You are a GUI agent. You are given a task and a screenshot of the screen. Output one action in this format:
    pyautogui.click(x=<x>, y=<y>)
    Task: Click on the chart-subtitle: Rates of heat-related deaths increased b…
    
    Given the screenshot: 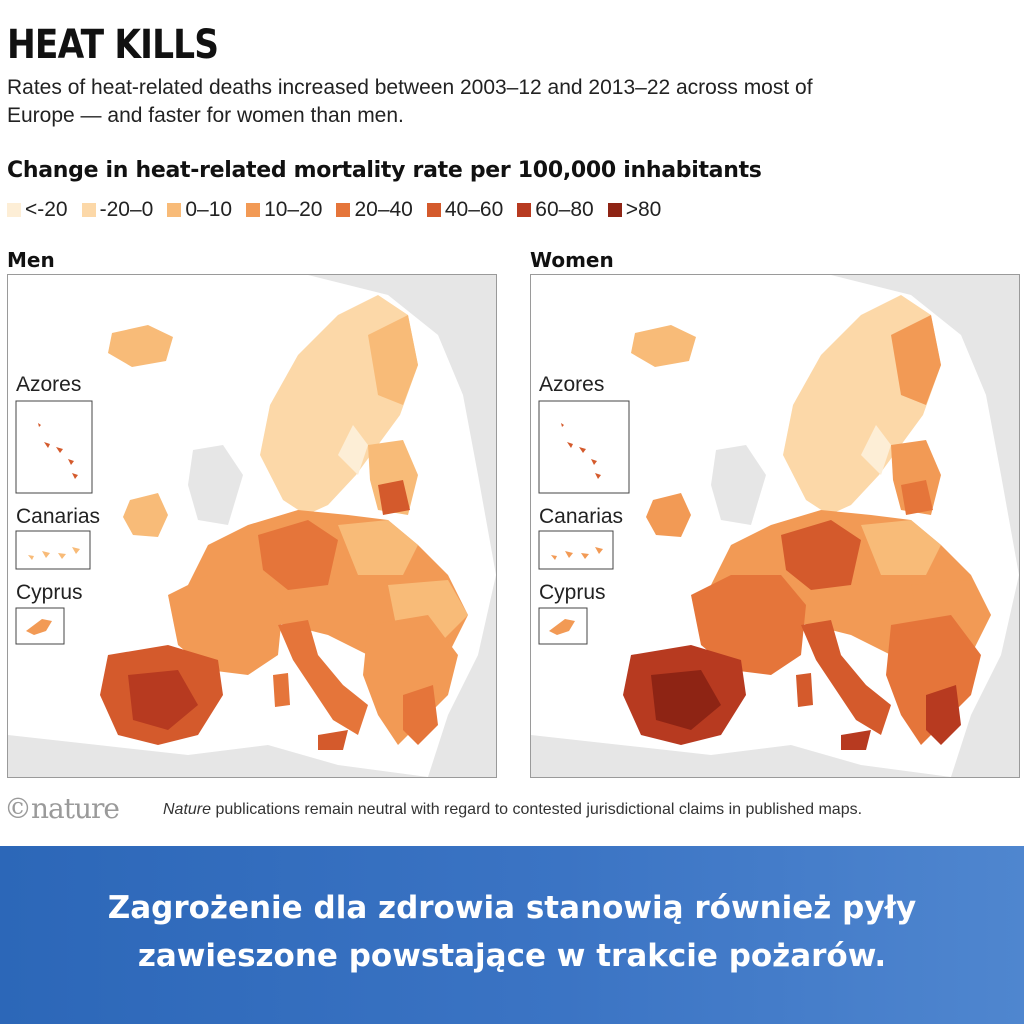 What is the action you would take?
    pyautogui.click(x=410, y=101)
    